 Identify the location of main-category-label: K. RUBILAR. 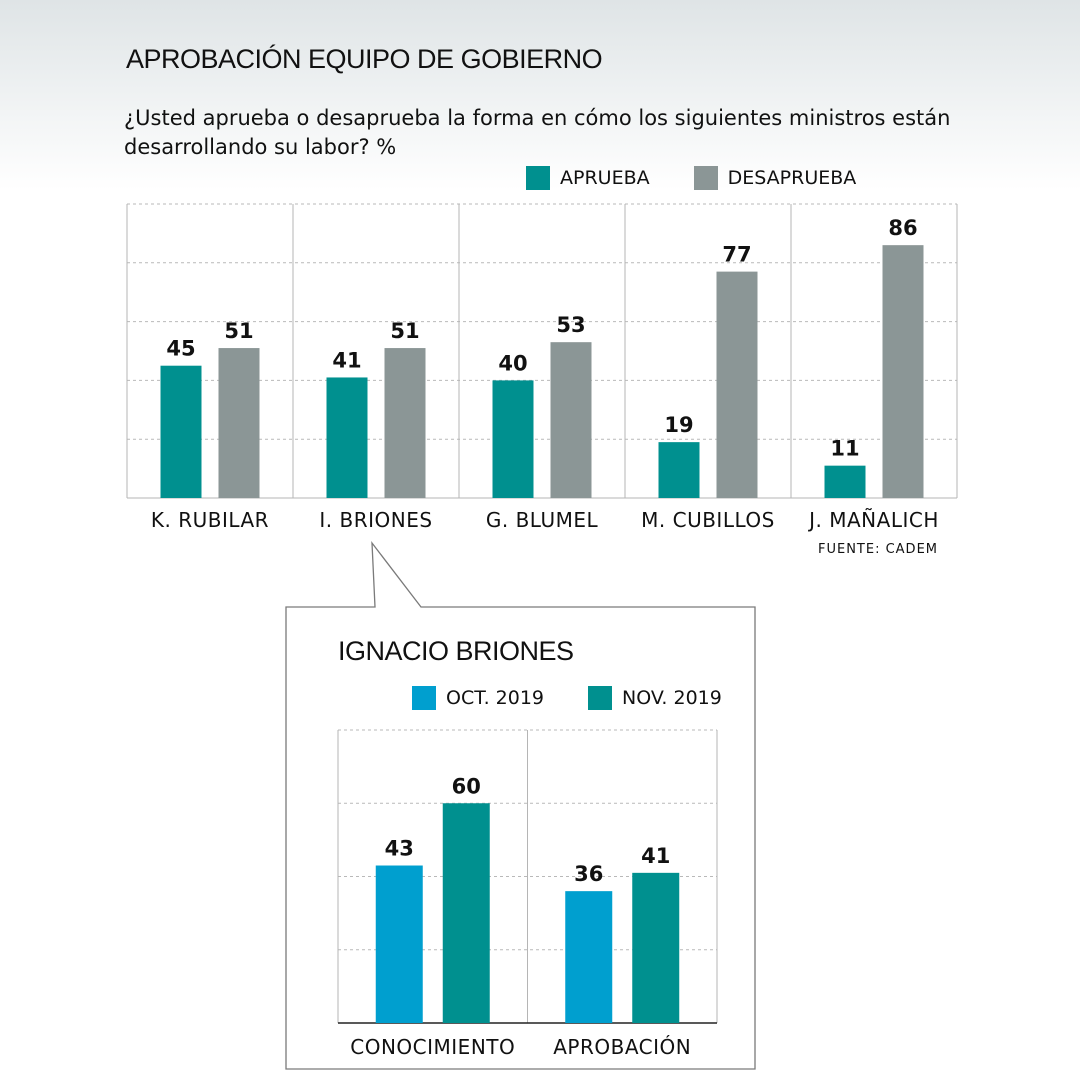
(210, 520).